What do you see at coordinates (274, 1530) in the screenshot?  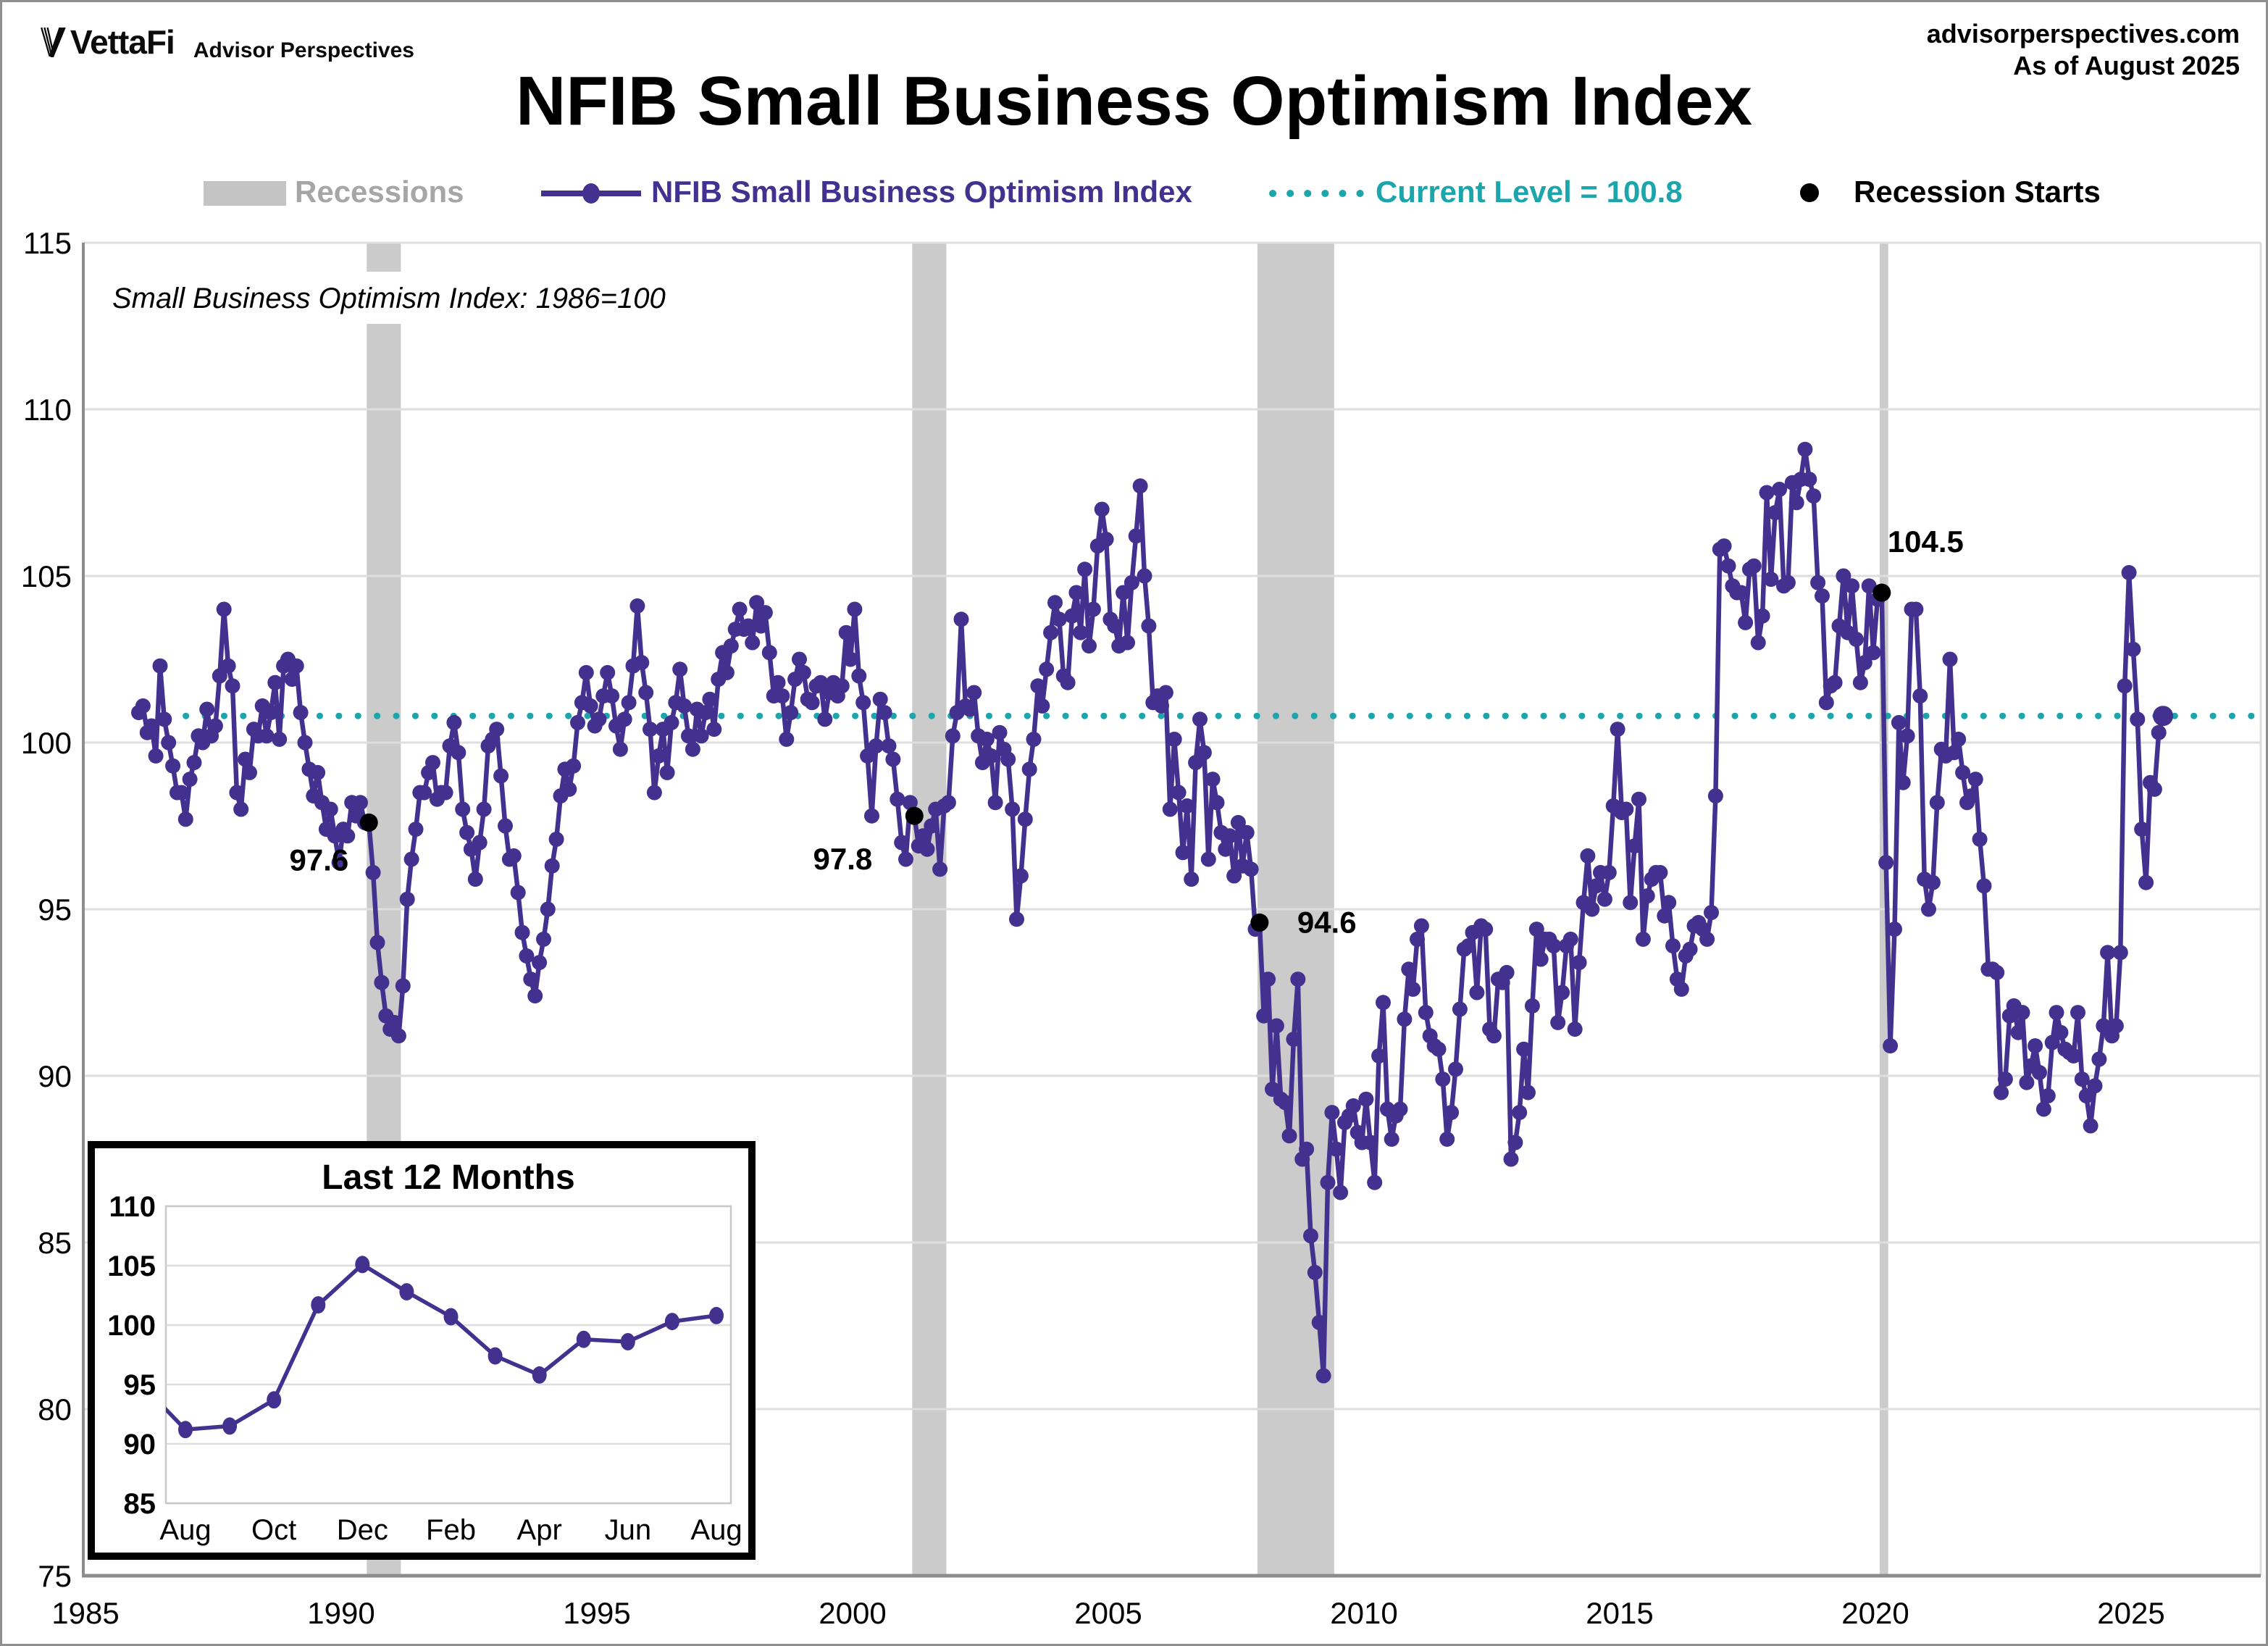 I see `inset-x-tick-label: Oct` at bounding box center [274, 1530].